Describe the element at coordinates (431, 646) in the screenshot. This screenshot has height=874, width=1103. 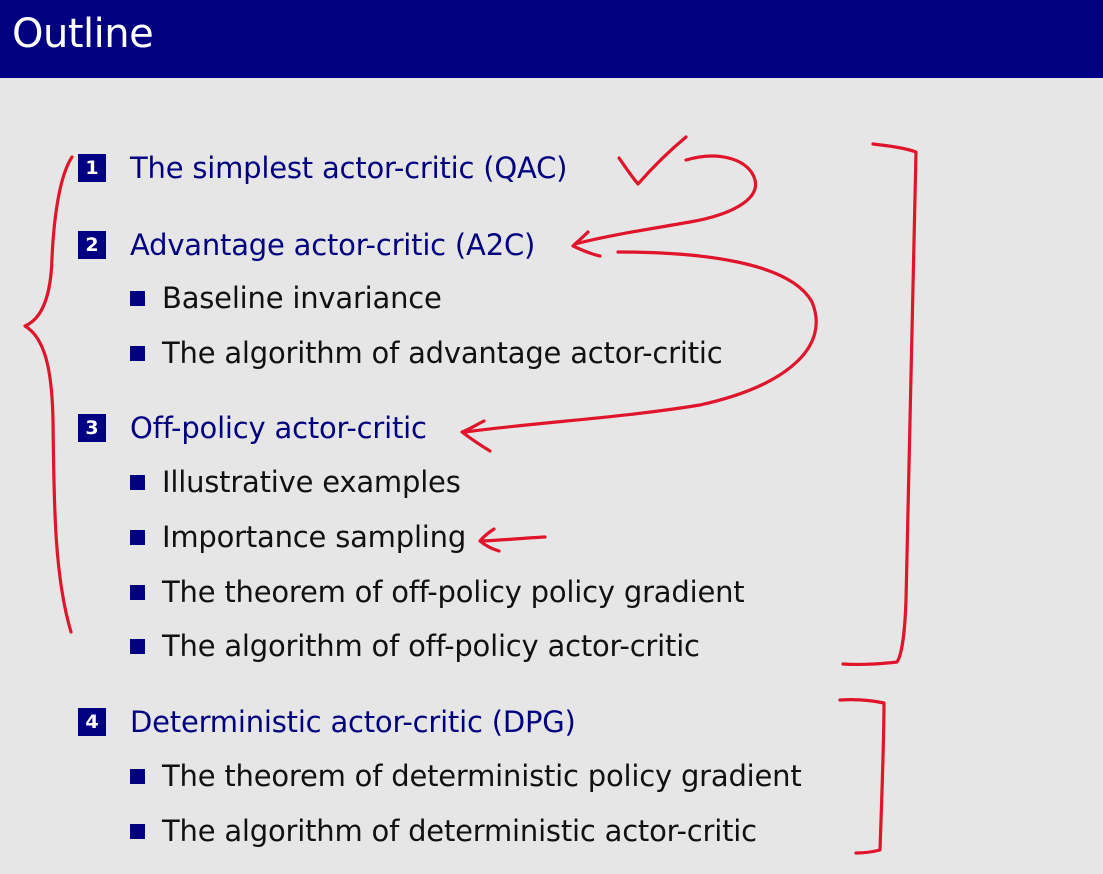
I see `list-item-text: The algorithm of off-policy actor-critic` at that location.